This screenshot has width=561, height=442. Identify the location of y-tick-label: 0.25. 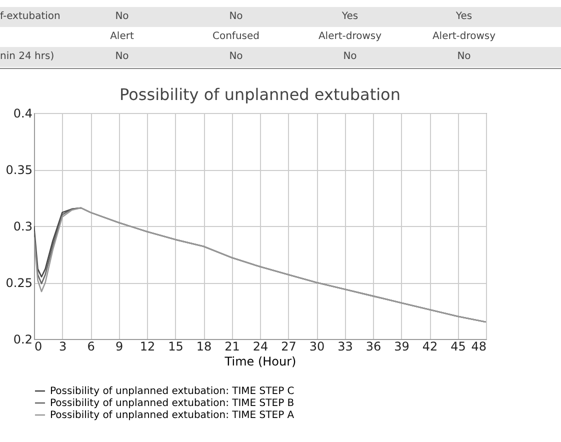
(19, 283).